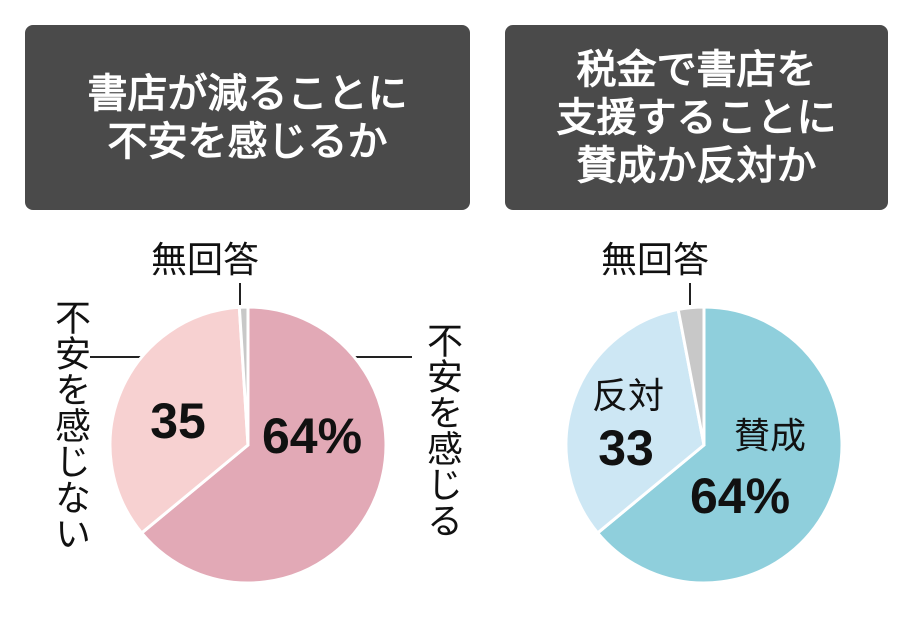 This screenshot has height=630, width=911. What do you see at coordinates (247, 117) in the screenshot?
I see `chart-title: 書店が減ることに 不安を感じるか` at bounding box center [247, 117].